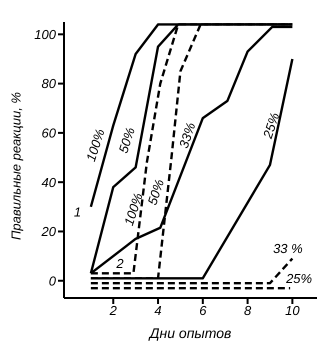  What do you see at coordinates (52, 280) in the screenshot?
I see `y-tick-label: 0` at bounding box center [52, 280].